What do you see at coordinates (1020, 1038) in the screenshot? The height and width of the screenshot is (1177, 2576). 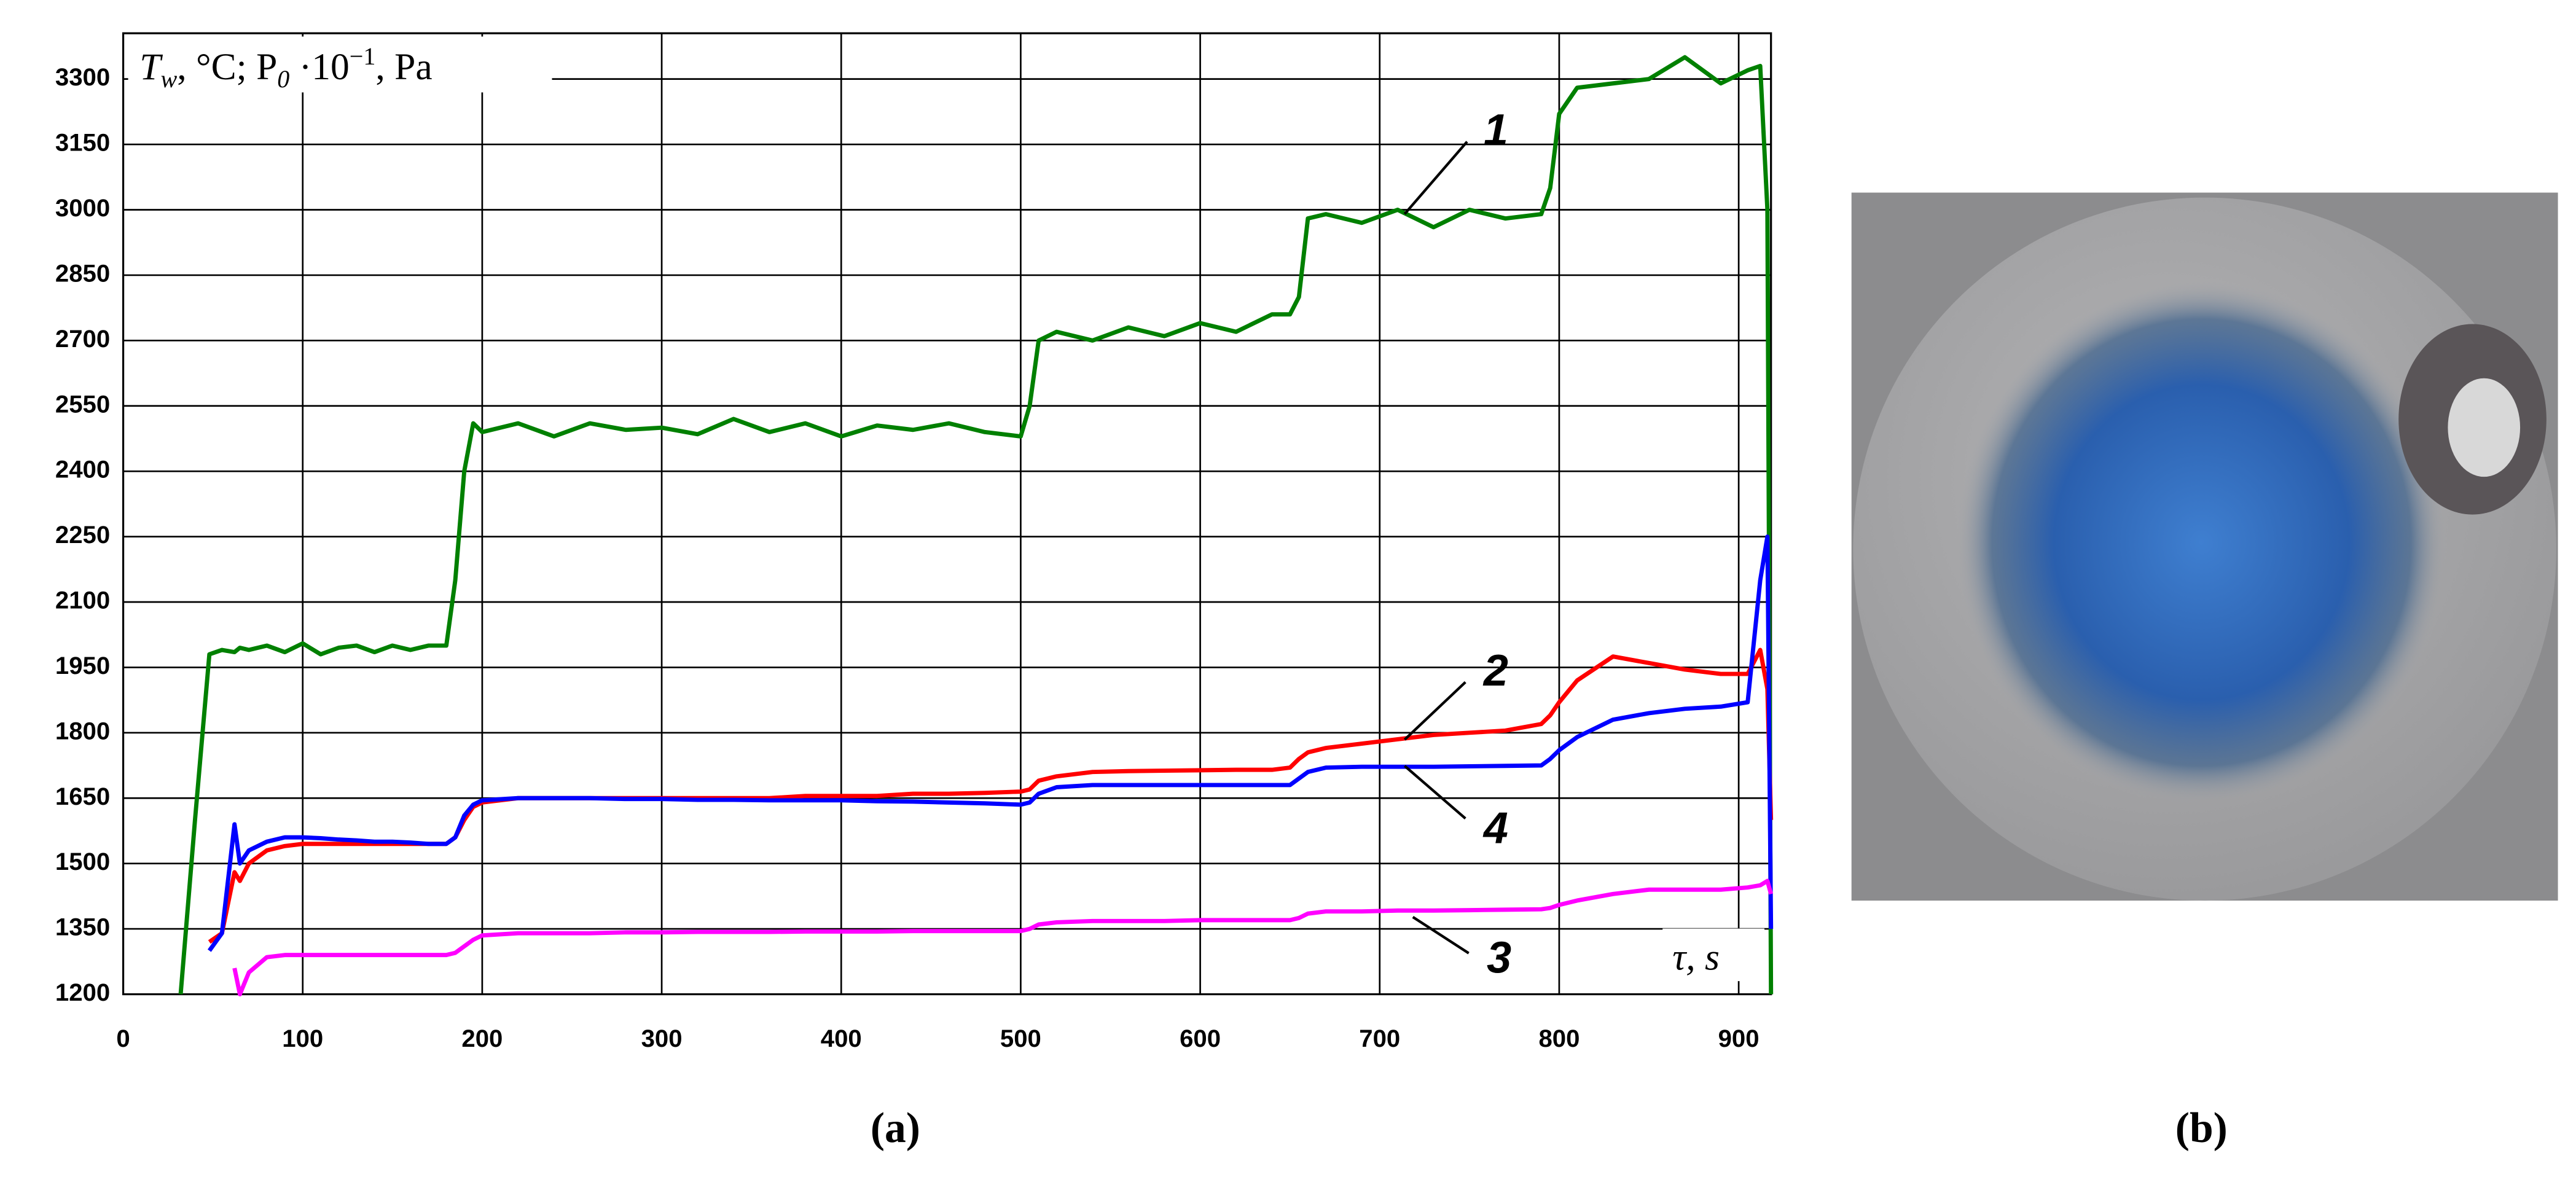 I see `x-tick-label: 500` at bounding box center [1020, 1038].